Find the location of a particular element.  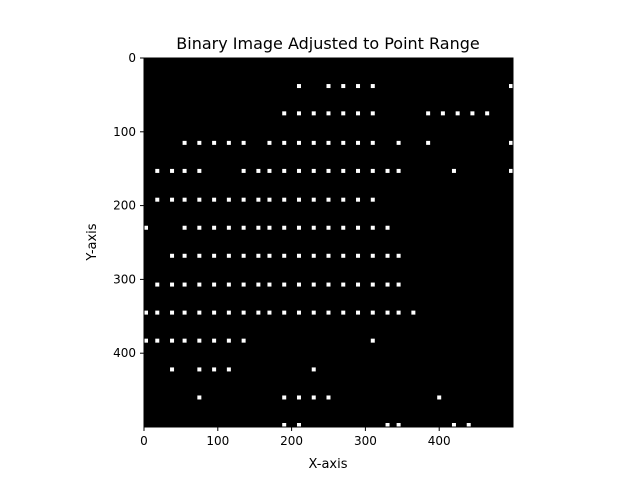

y-tick-label: 300 is located at coordinates (124, 279).